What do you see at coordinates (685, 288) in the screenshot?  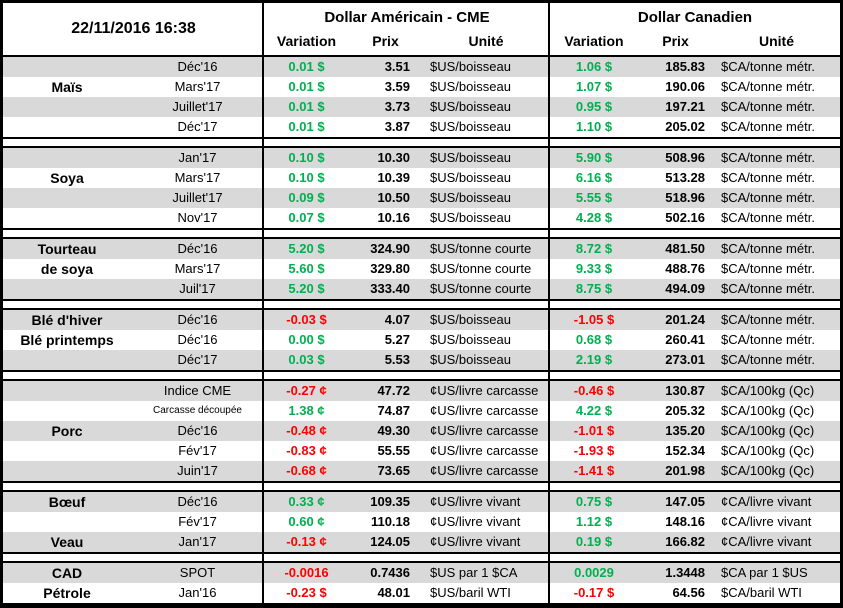 I see `ca-price: 494.09` at bounding box center [685, 288].